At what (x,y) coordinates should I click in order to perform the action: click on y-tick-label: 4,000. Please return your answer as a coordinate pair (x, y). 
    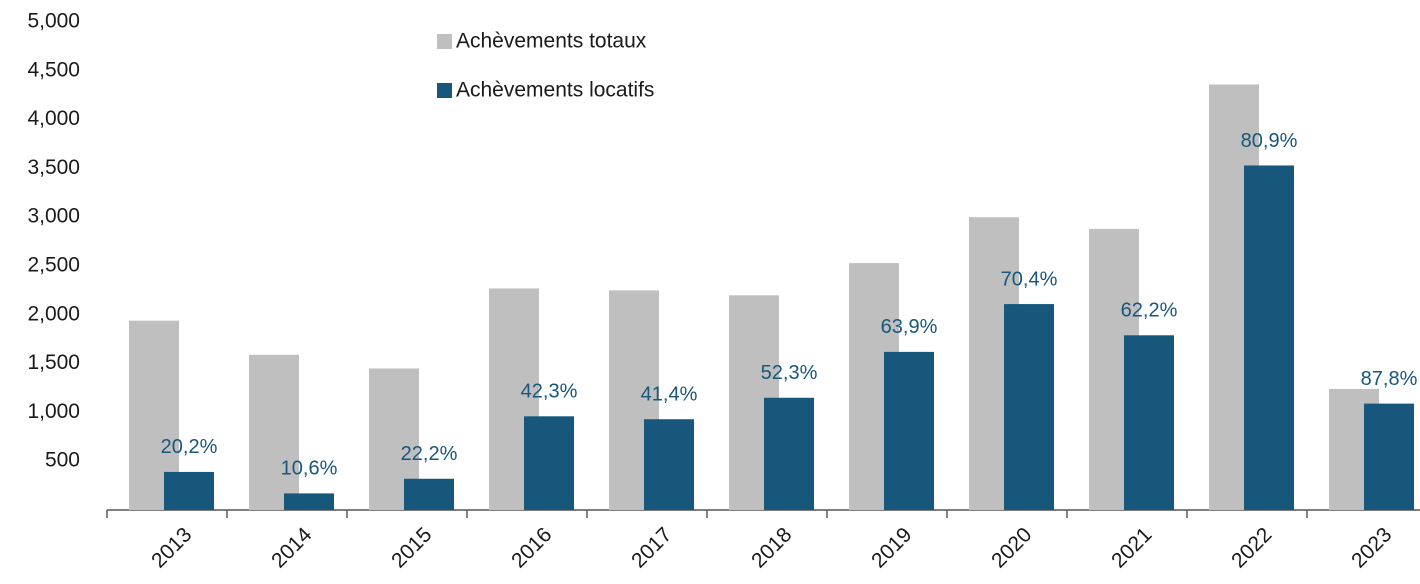
    Looking at the image, I should click on (53, 118).